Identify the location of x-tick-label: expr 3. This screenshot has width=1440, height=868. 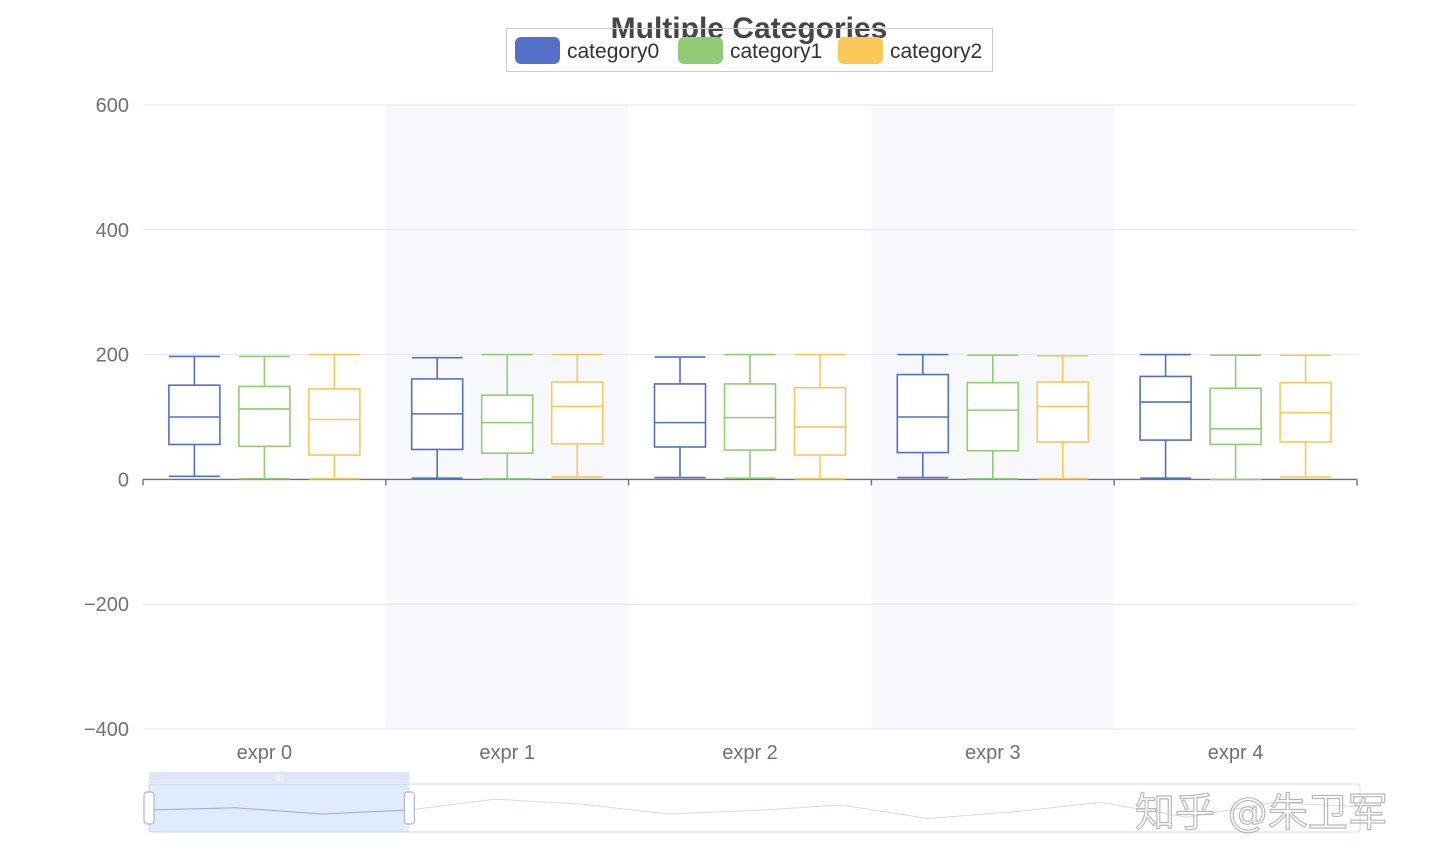
(993, 753).